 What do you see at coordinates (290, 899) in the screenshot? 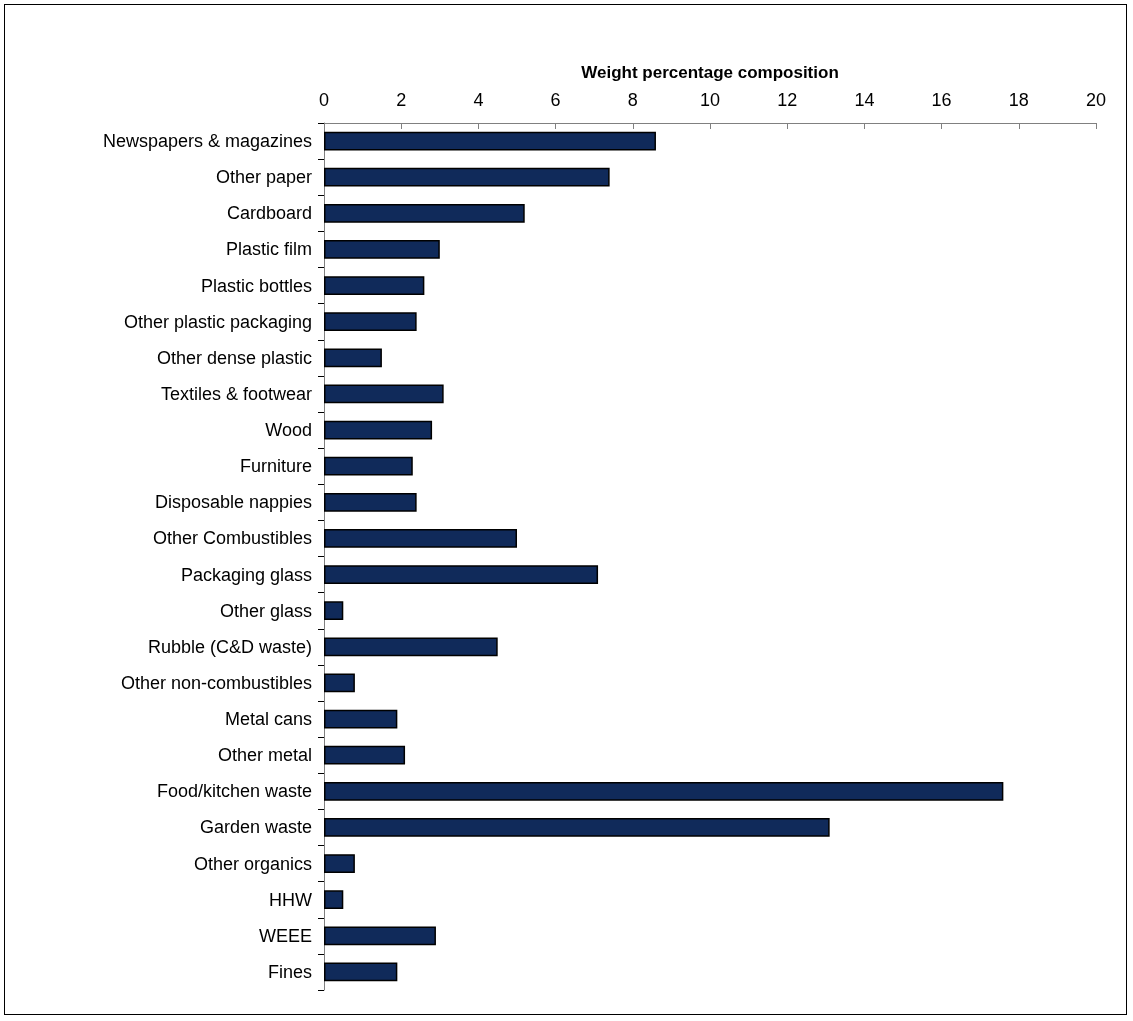
I see `y-tick-label: HHW` at bounding box center [290, 899].